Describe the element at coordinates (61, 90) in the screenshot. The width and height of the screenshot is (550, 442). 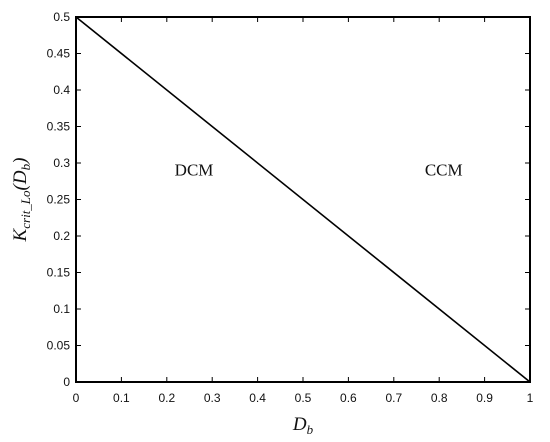
I see `y-tick-label: 0.4` at that location.